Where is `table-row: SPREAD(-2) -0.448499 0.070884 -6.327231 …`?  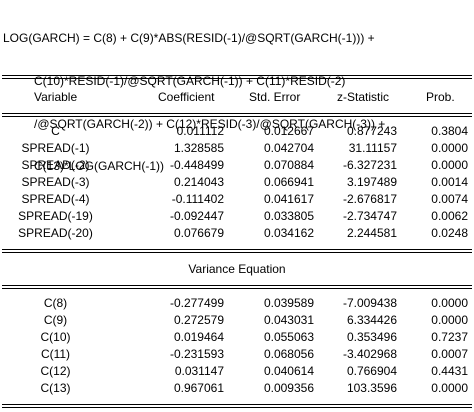 table-row: SPREAD(-2) -0.448499 0.070884 -6.327231 … is located at coordinates (237, 165).